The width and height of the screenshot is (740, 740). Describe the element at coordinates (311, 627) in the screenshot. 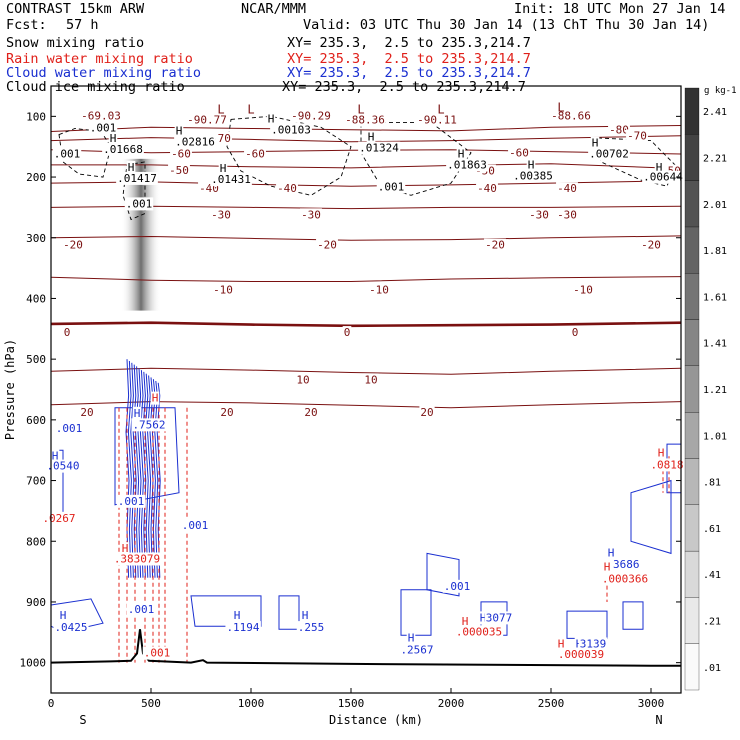

I see `cloud-water-label: .255` at that location.